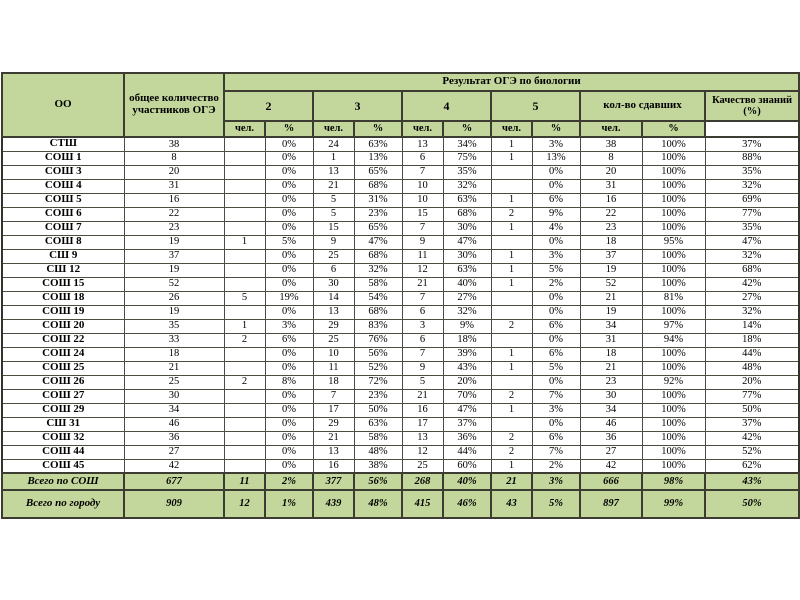 The image size is (800, 600). I want to click on passed-people-cell: 31, so click(611, 186).